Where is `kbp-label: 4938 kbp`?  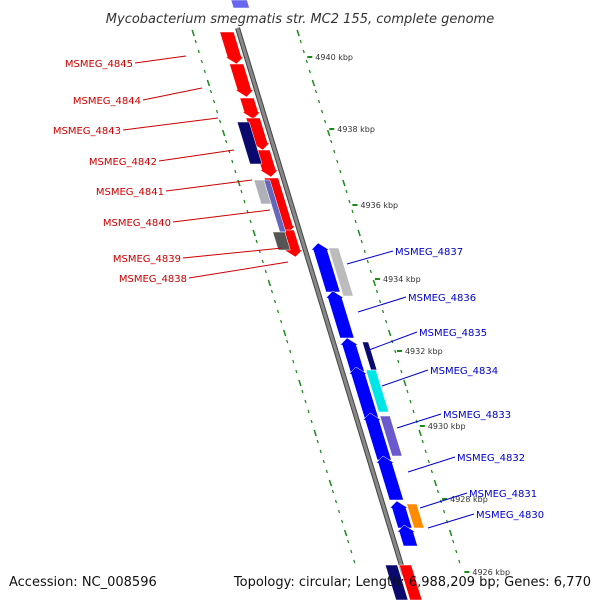
kbp-label: 4938 kbp is located at coordinates (356, 129).